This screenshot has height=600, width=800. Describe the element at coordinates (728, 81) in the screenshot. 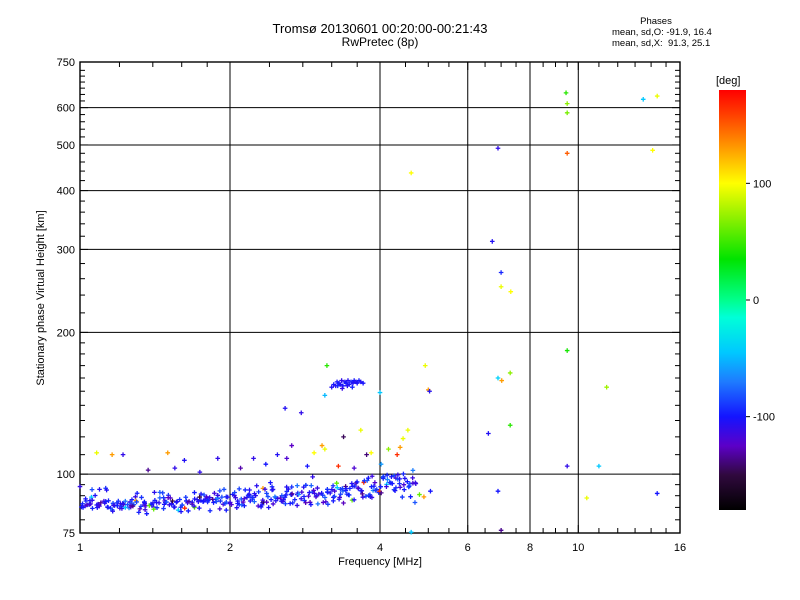

I see `colorbar-unit-label: [deg]` at that location.